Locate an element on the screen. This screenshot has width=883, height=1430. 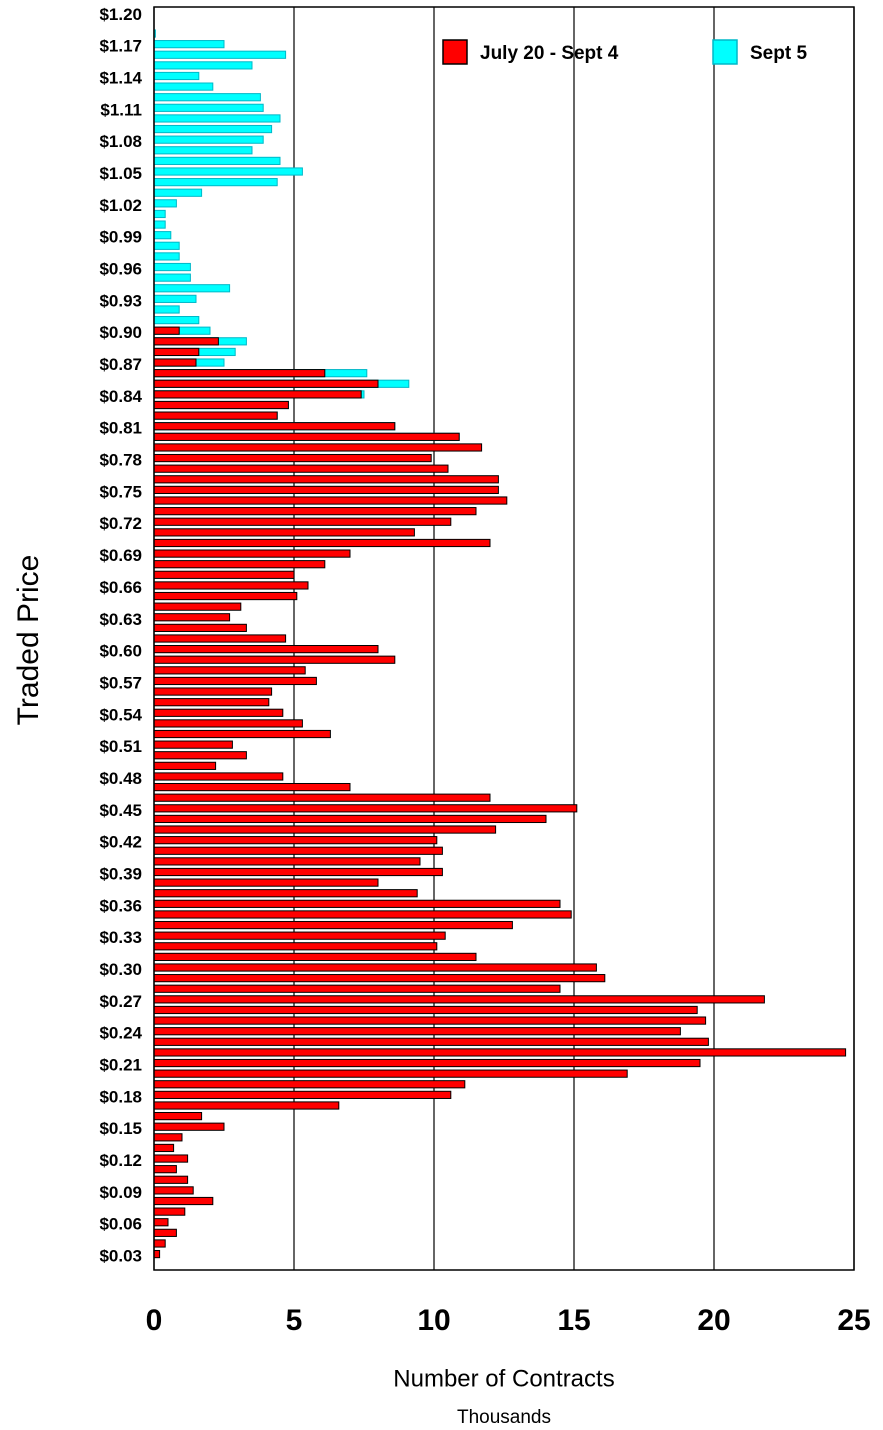
y-tick-label: $0.54 is located at coordinates (120, 714).